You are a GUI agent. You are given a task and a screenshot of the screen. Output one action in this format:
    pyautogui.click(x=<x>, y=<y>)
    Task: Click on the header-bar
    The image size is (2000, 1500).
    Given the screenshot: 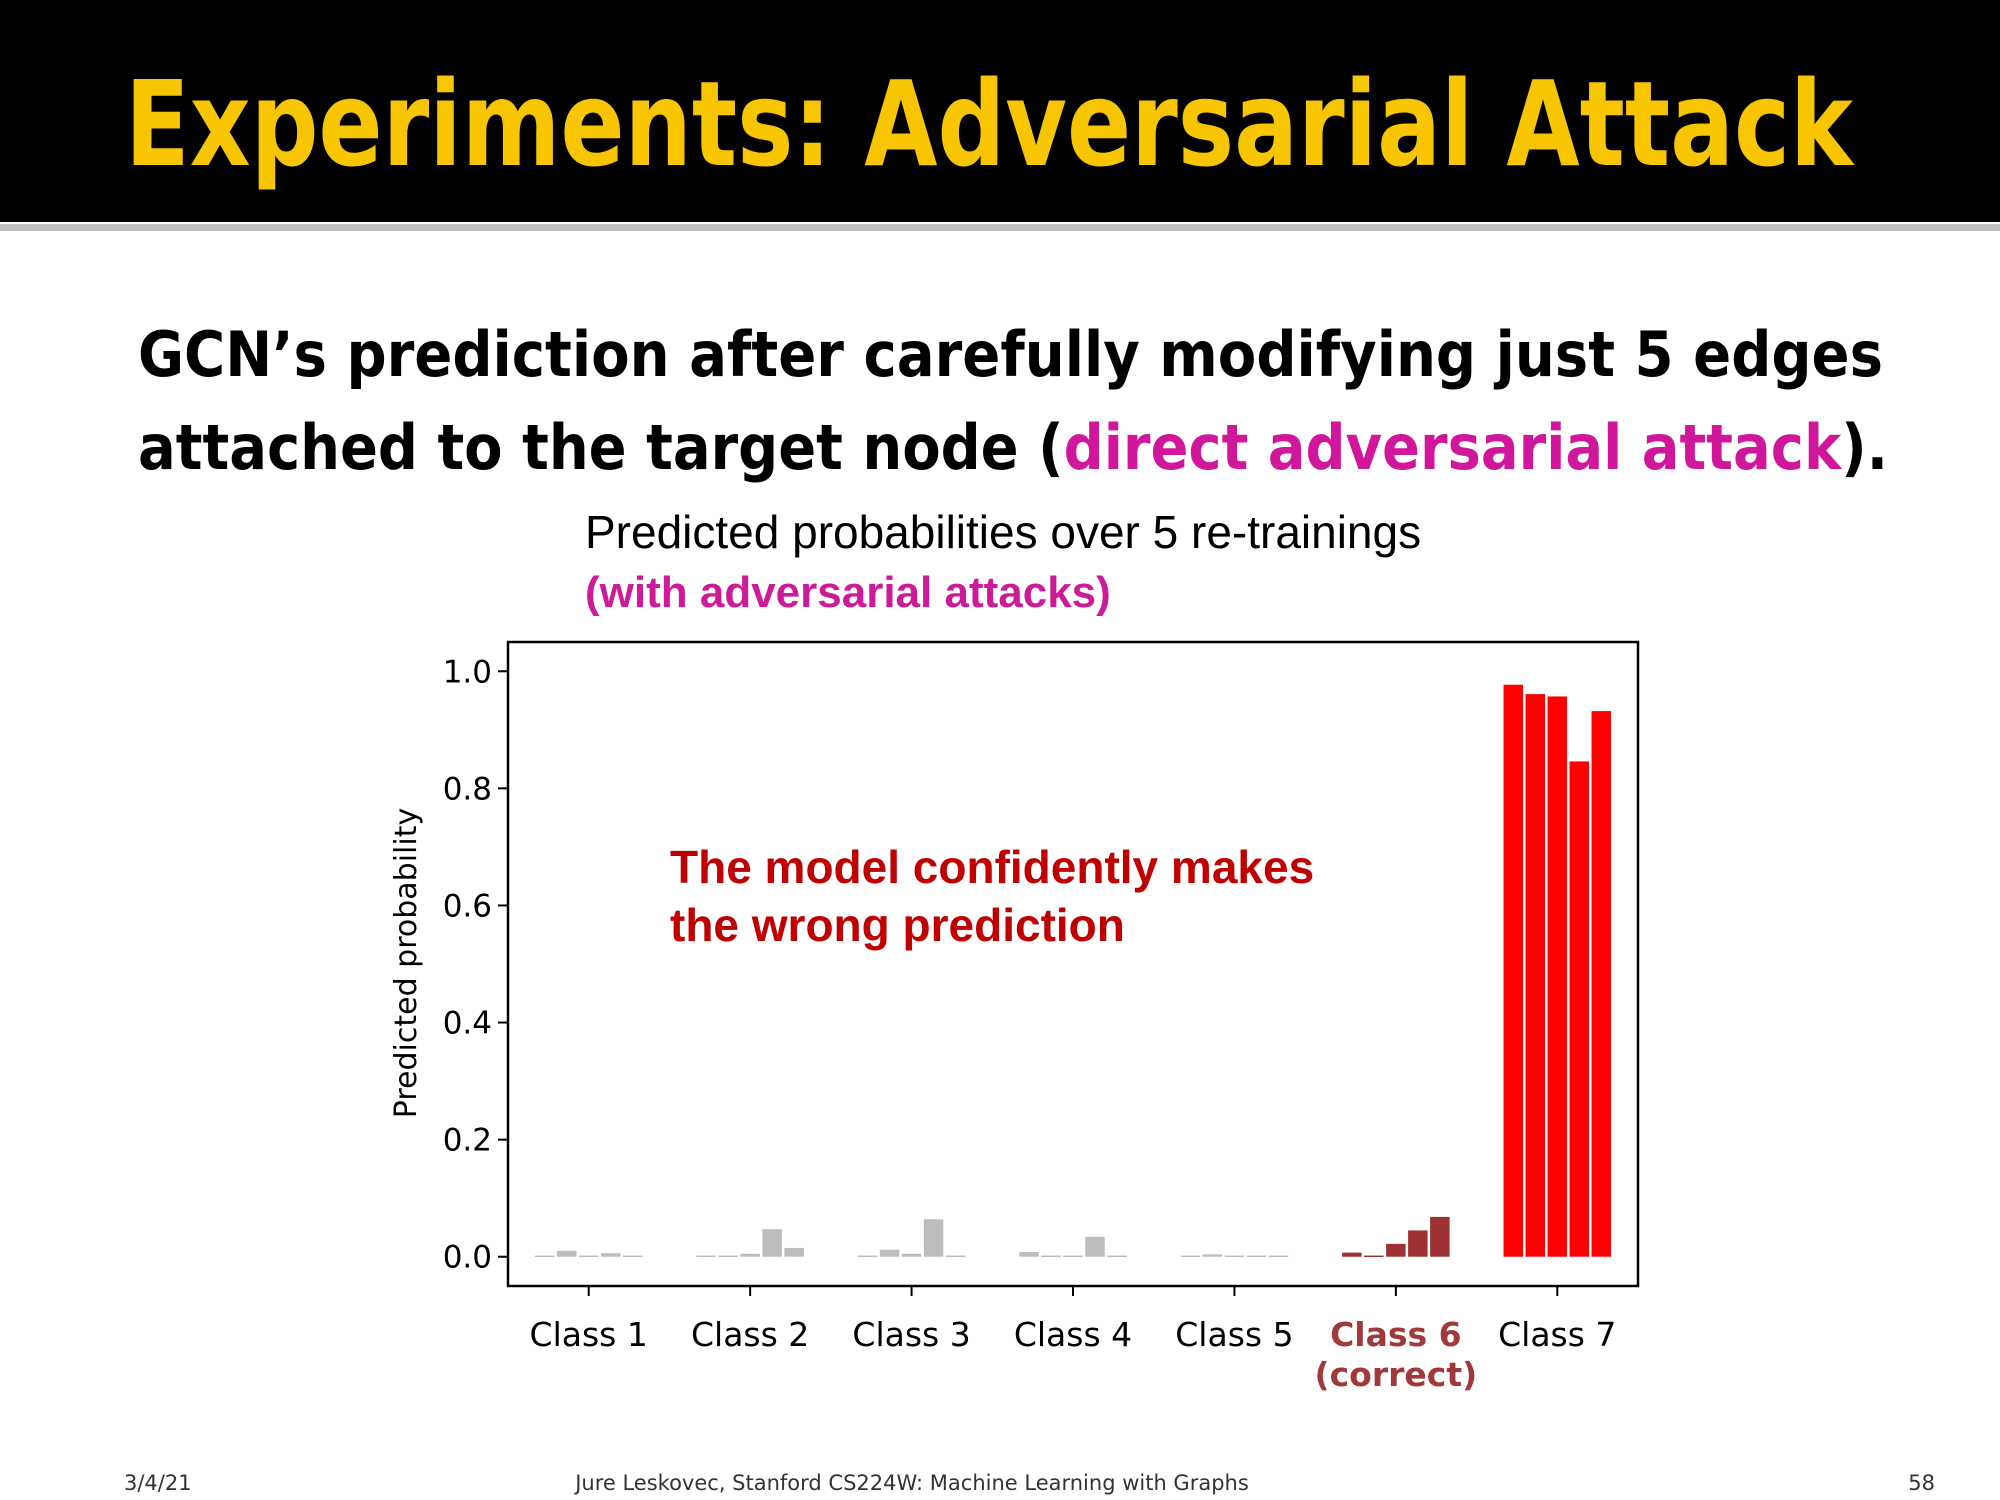 What is the action you would take?
    pyautogui.click(x=1000, y=111)
    